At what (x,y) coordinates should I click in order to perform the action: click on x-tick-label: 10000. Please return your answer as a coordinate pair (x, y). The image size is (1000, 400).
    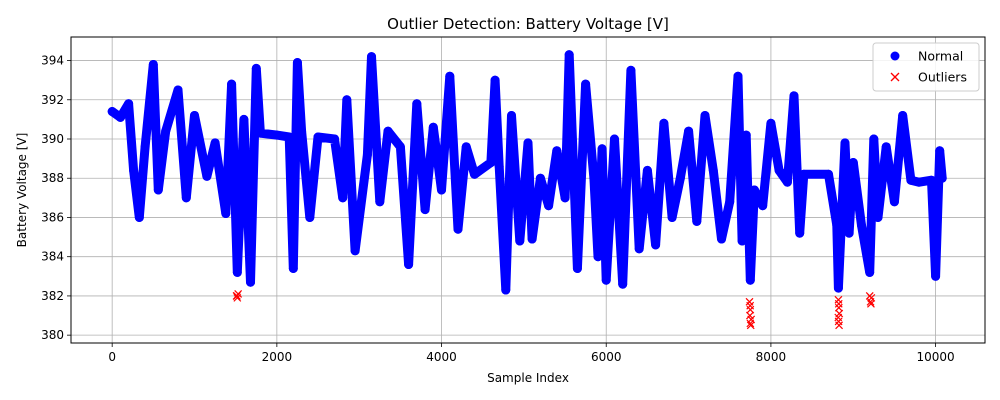
    Looking at the image, I should click on (936, 357).